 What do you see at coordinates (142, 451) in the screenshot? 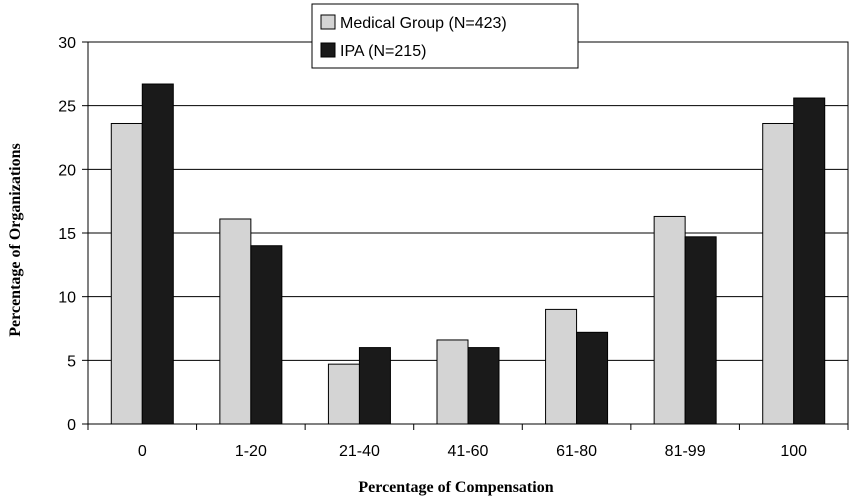
I see `x-tick-label: 0` at bounding box center [142, 451].